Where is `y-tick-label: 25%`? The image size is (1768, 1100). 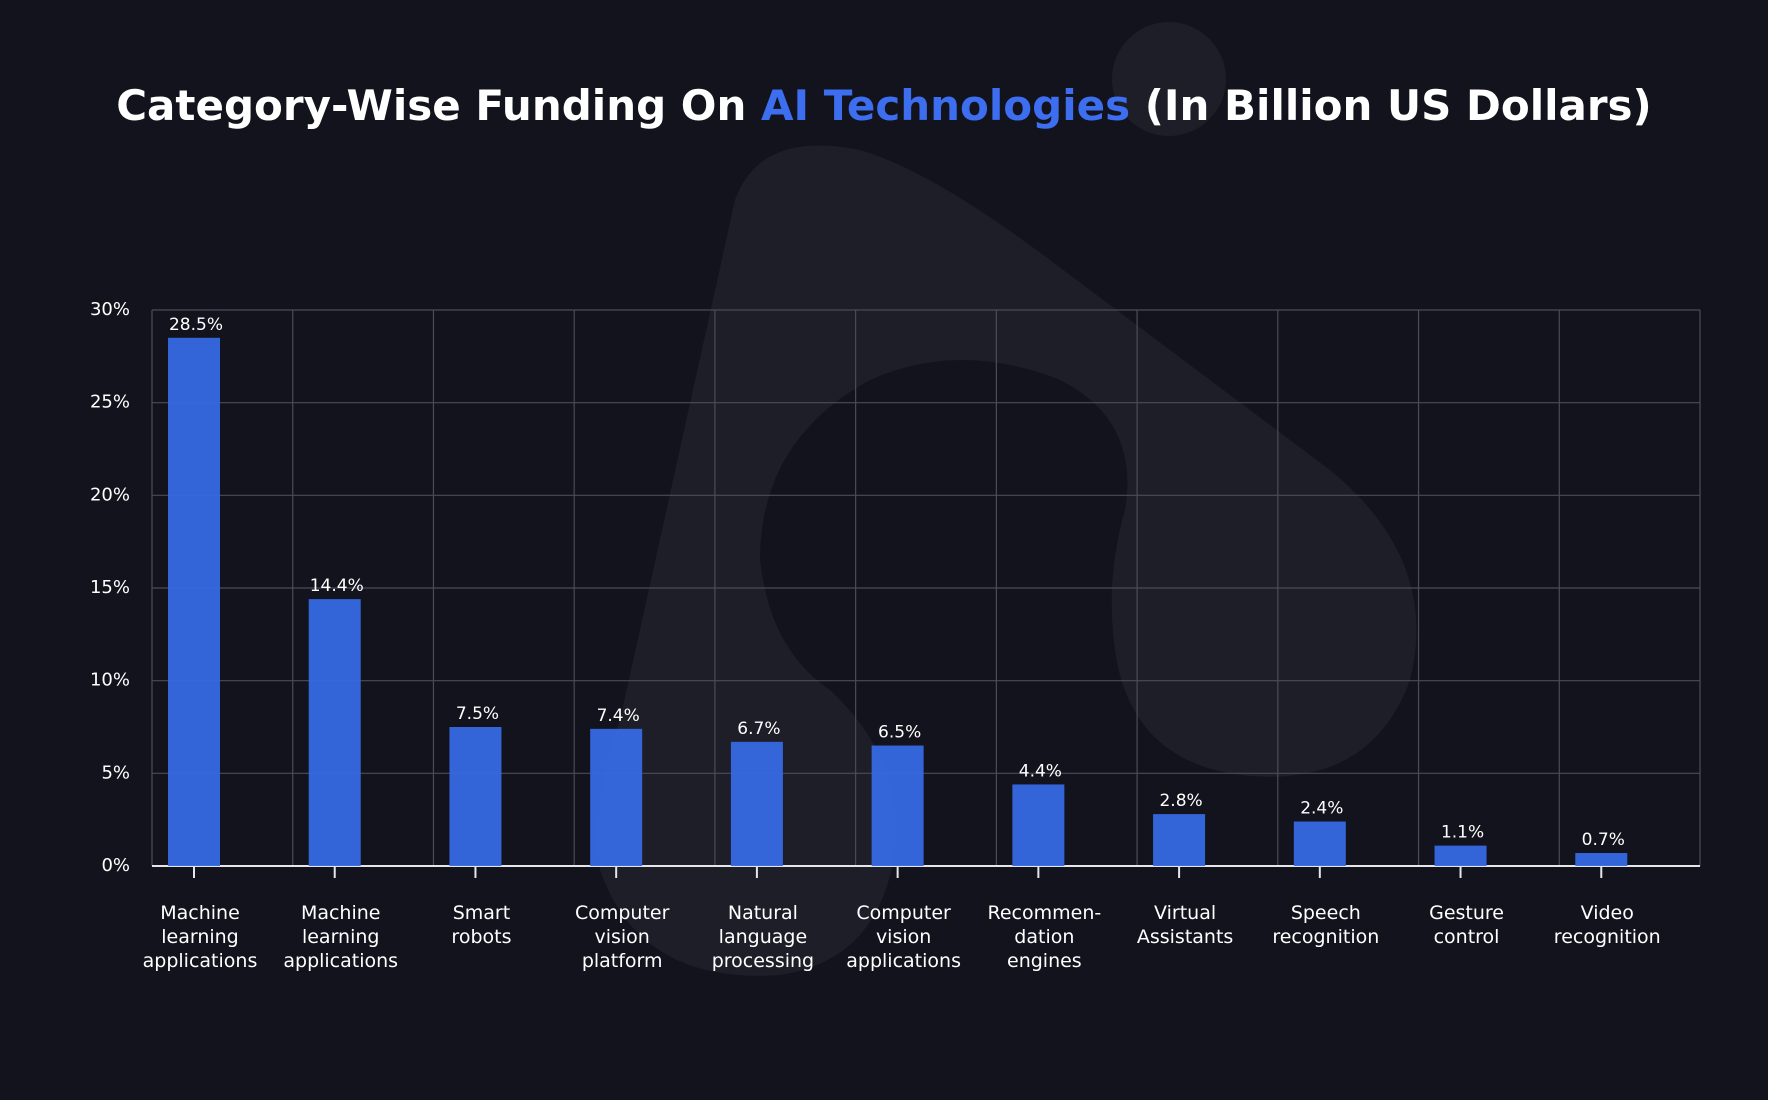
y-tick-label: 25% is located at coordinates (110, 402).